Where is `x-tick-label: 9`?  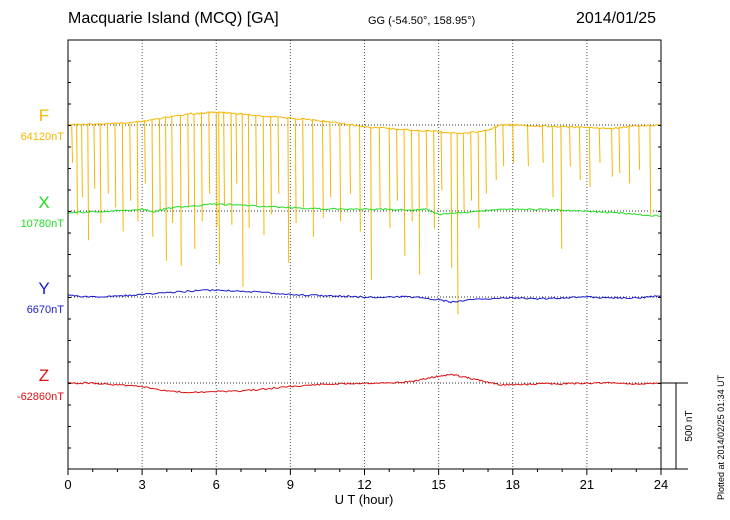
x-tick-label: 9 is located at coordinates (290, 484).